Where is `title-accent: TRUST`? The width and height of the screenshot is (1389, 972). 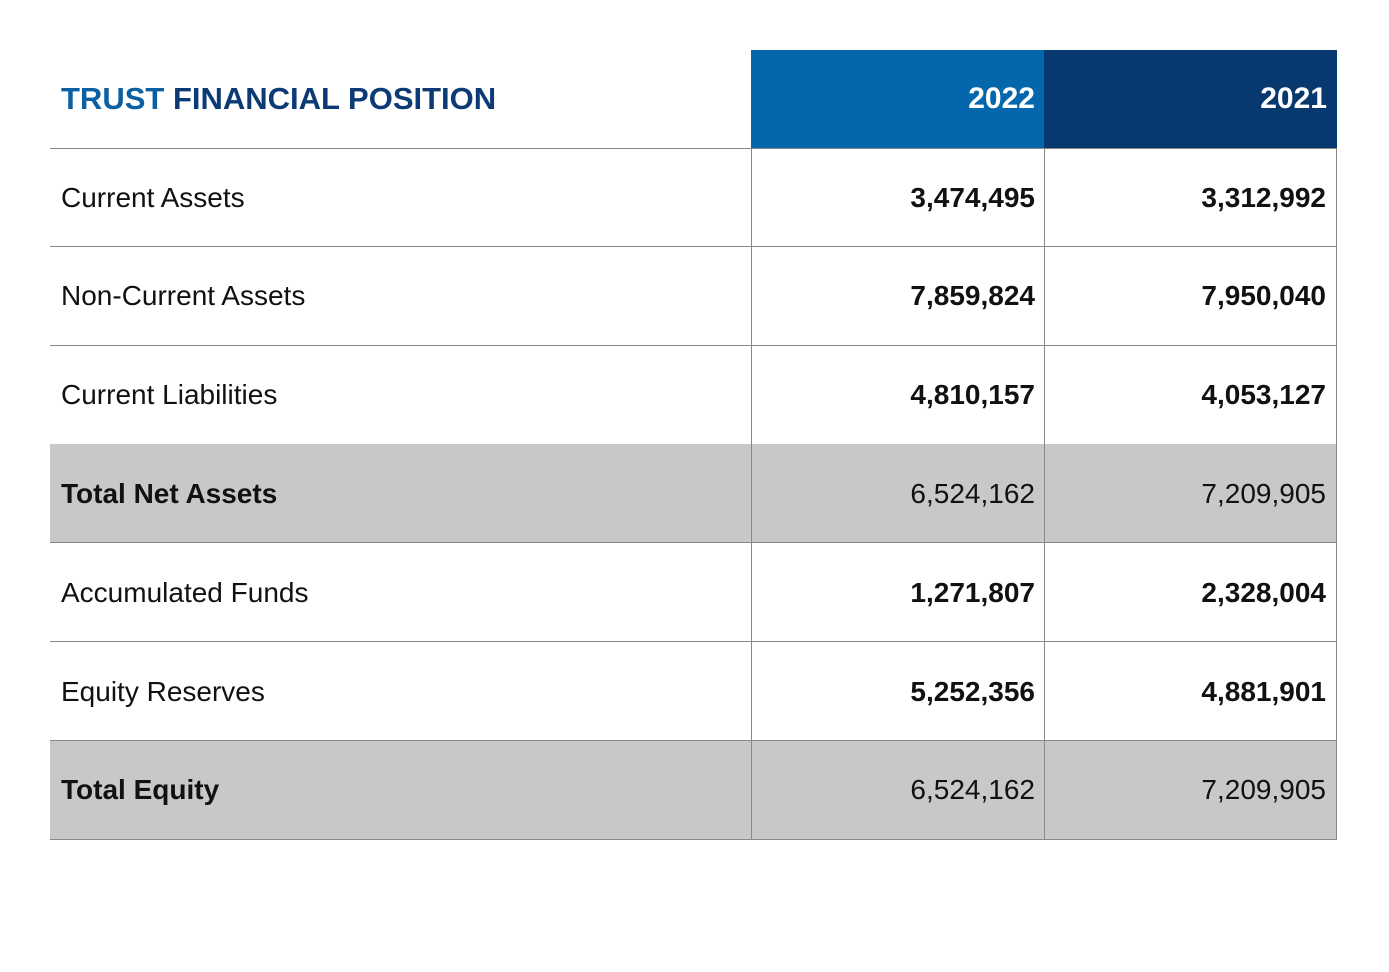 title-accent: TRUST is located at coordinates (113, 98).